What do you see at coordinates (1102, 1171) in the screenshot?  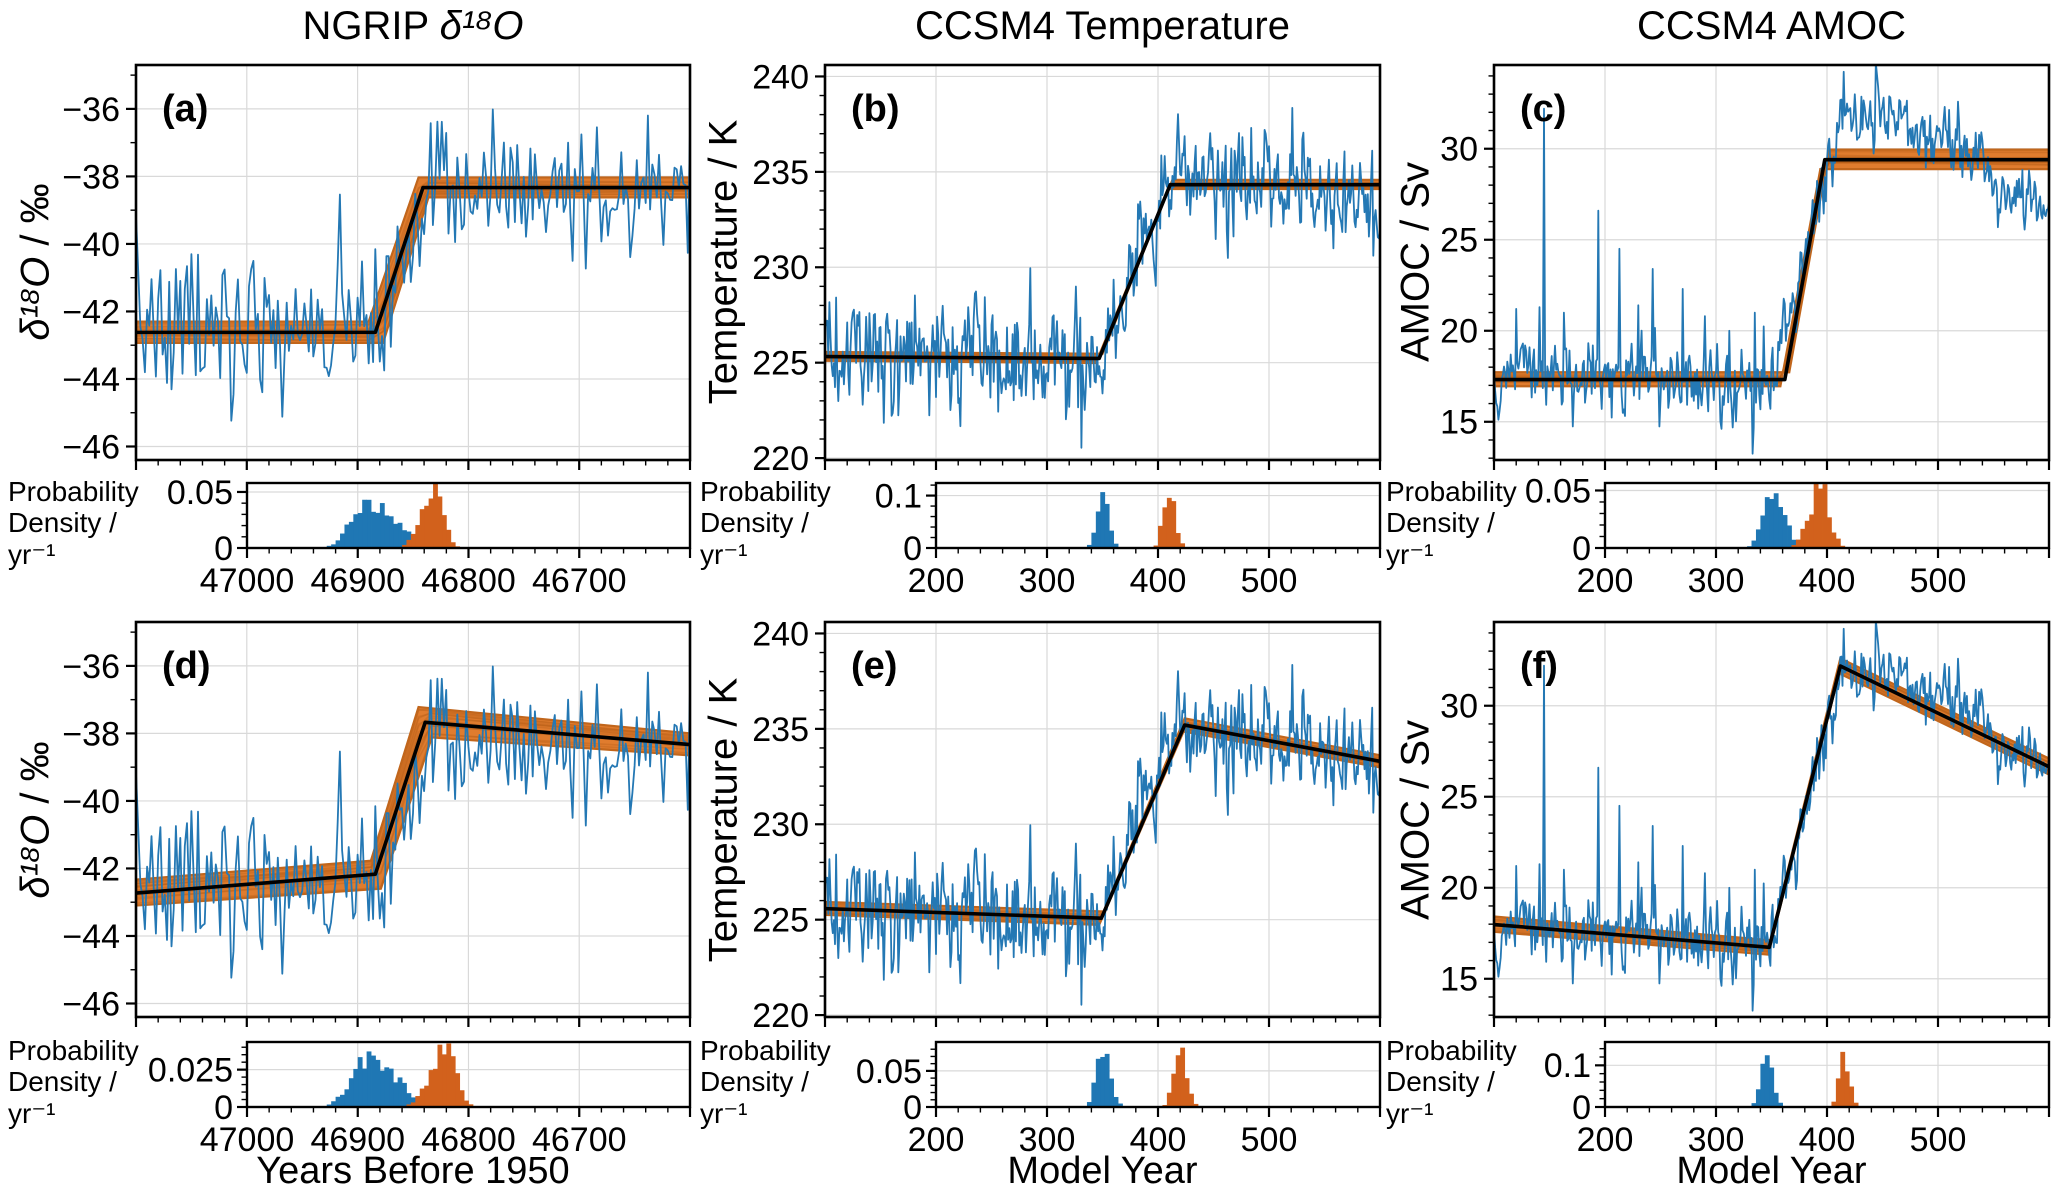 I see `xlabel-model-year-temp: Model Year` at bounding box center [1102, 1171].